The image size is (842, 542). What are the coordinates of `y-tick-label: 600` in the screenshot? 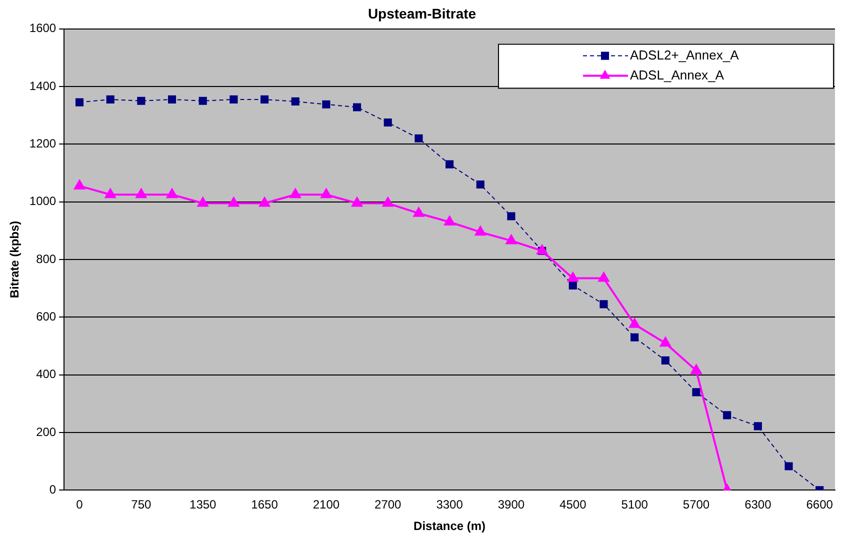 It's located at (46, 316).